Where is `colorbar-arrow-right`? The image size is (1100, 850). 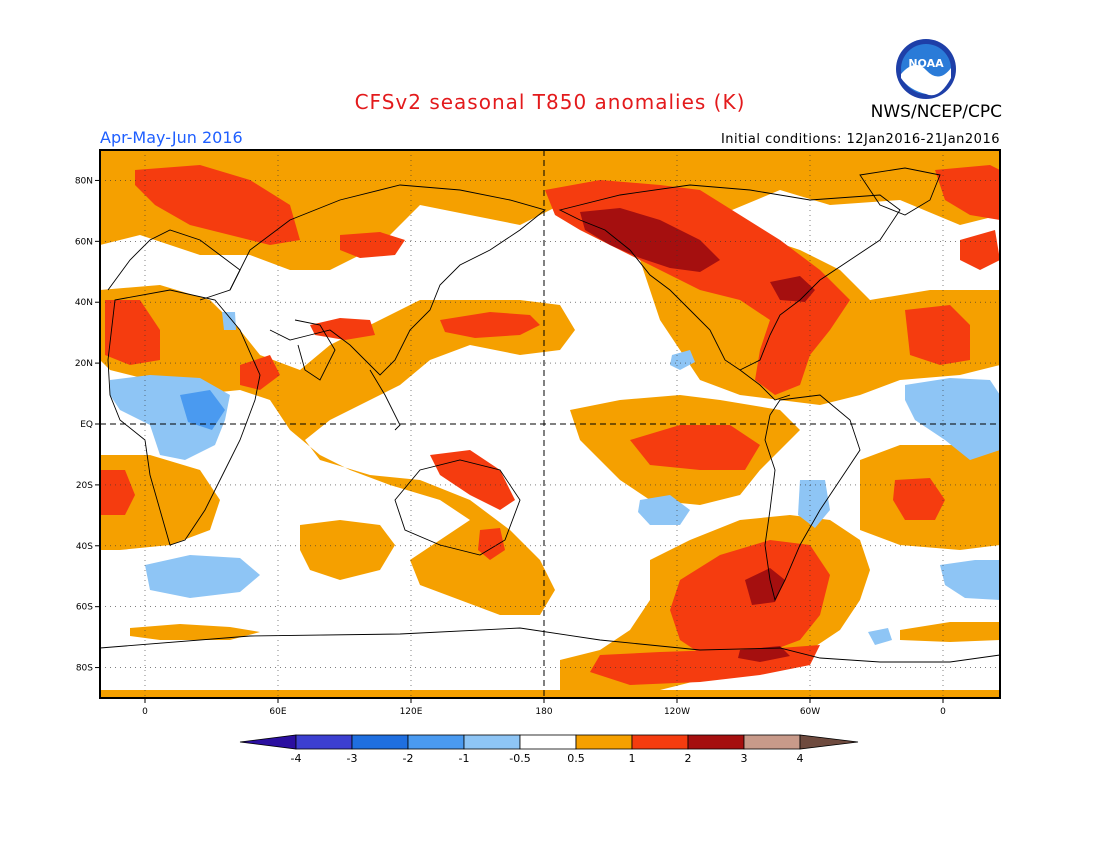
colorbar-arrow-right is located at coordinates (829, 742).